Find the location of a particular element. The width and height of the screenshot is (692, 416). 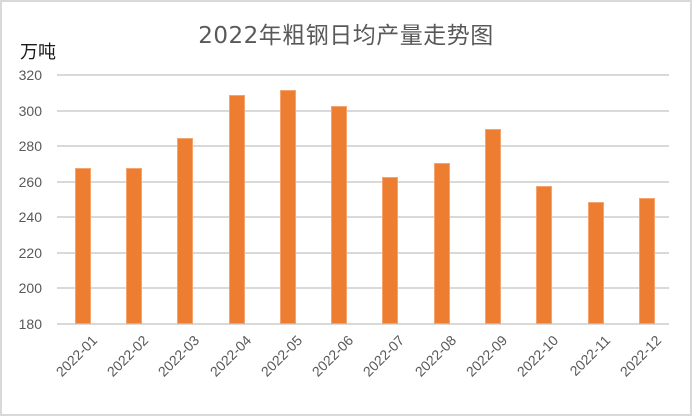

chart-title: 2022年粗钢日均产量走势图 is located at coordinates (346, 36).